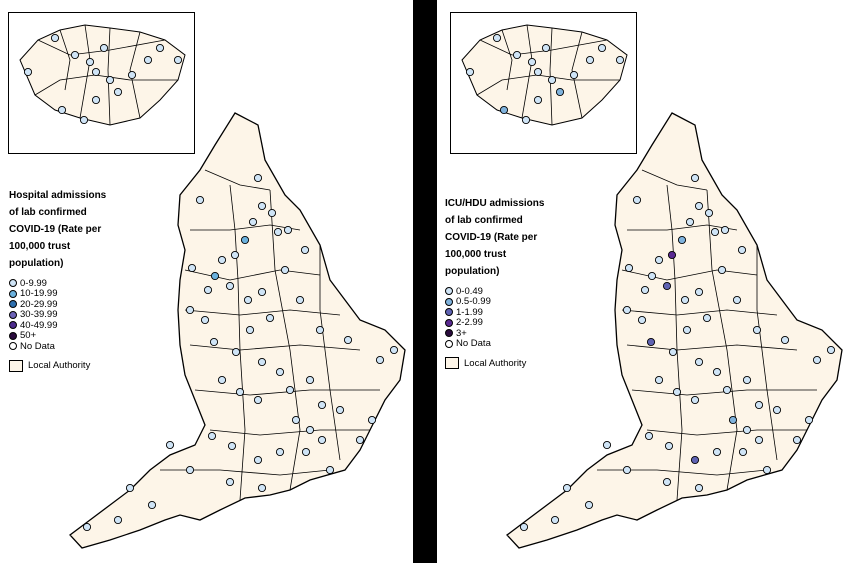 Image resolution: width=850 pixels, height=563 pixels. What do you see at coordinates (57, 304) in the screenshot?
I see `legend-item: 20-29.99` at bounding box center [57, 304].